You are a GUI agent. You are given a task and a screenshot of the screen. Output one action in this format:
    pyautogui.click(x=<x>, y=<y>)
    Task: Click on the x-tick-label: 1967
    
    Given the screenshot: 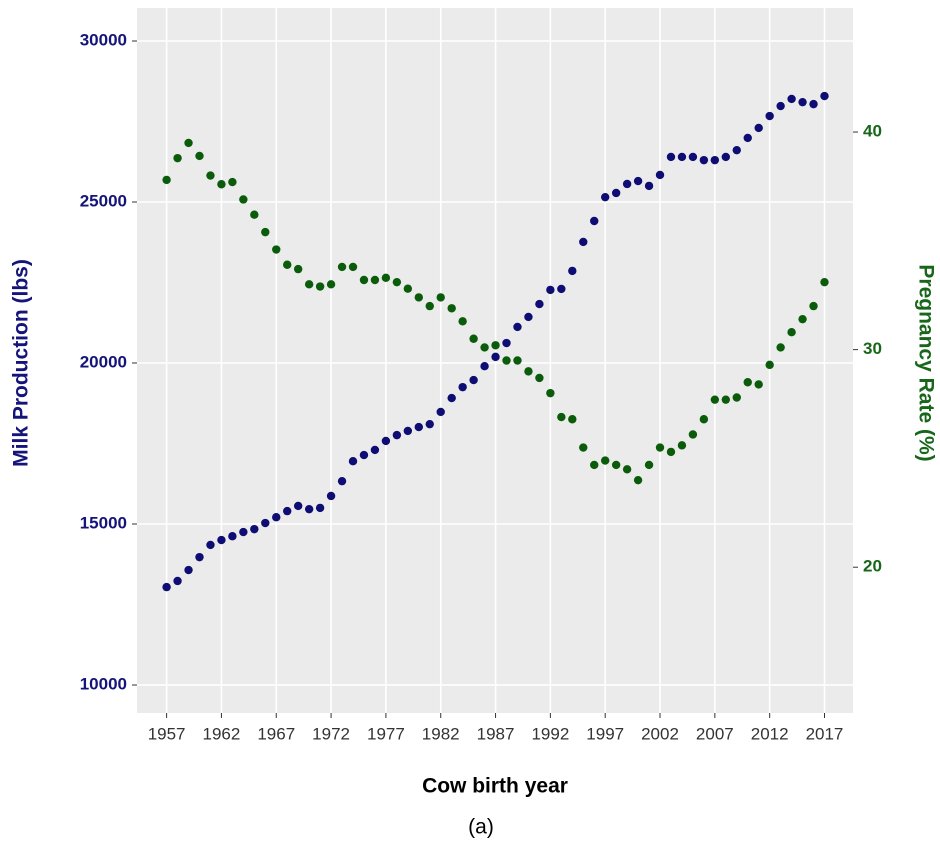 What is the action you would take?
    pyautogui.click(x=276, y=733)
    